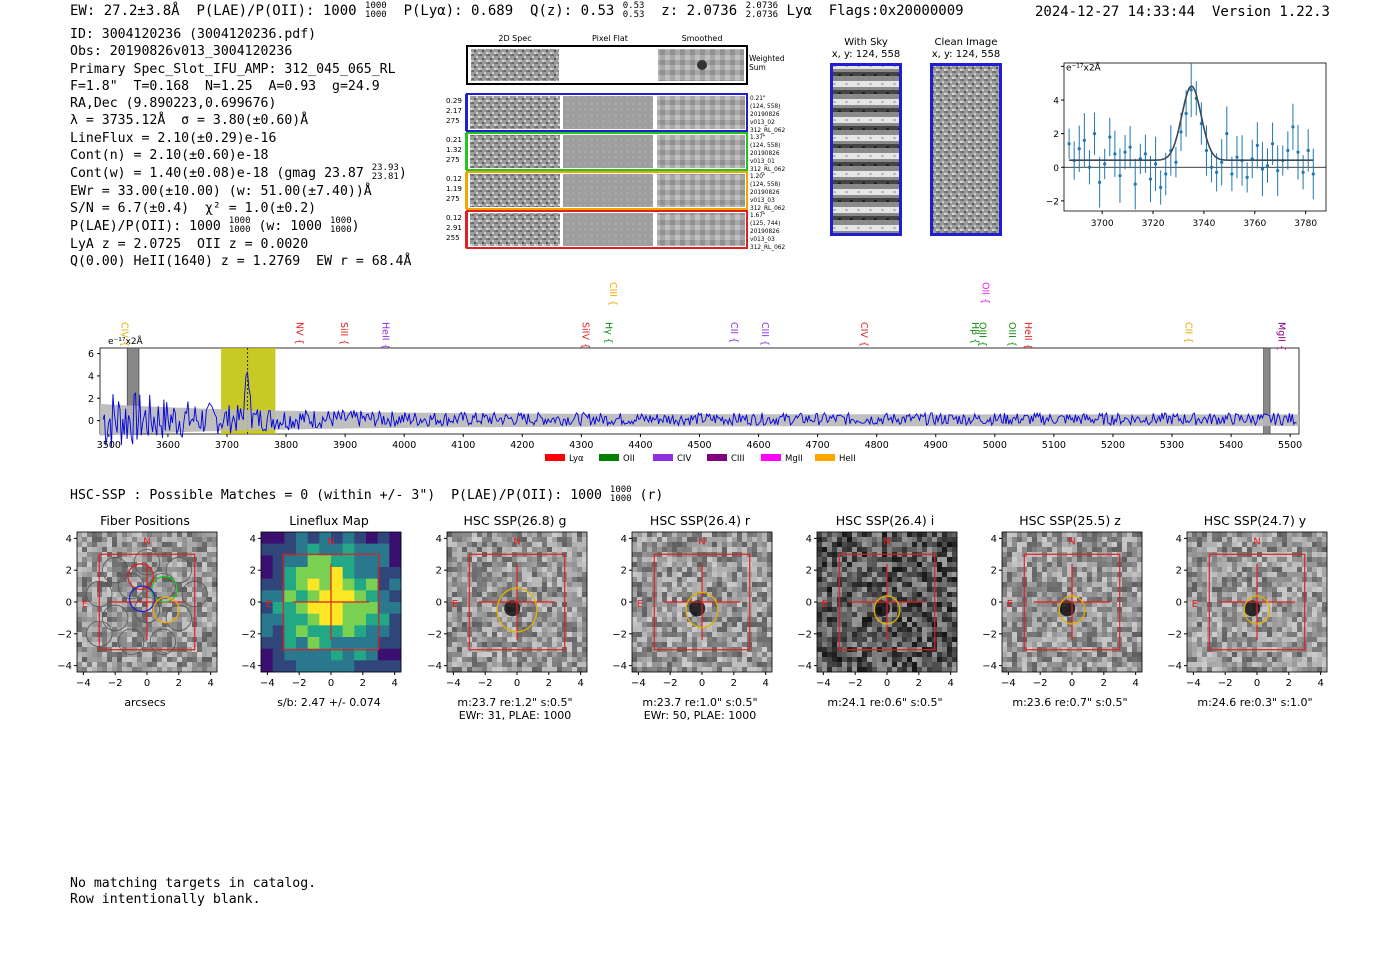 The image size is (1400, 953). What do you see at coordinates (608, 333) in the screenshot?
I see `spectrum-line-label: Hγ {` at bounding box center [608, 333].